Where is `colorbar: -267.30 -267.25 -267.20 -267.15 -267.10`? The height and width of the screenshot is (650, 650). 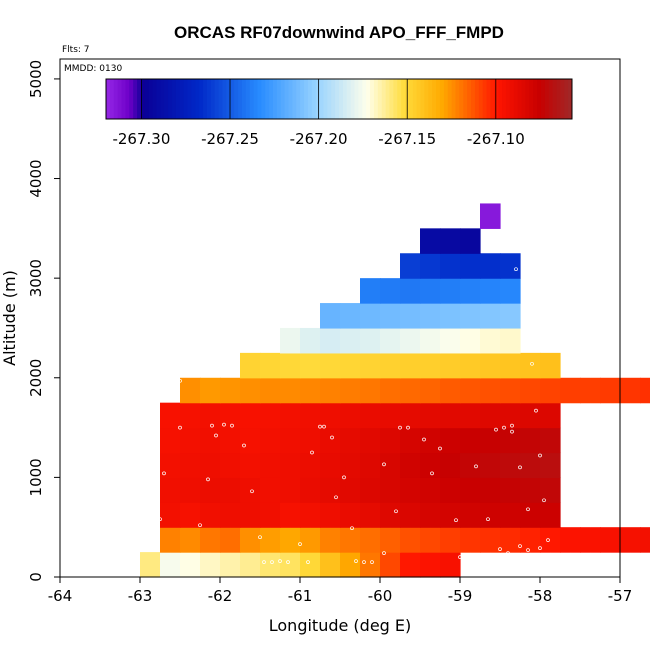 colorbar: -267.30 -267.25 -267.20 -267.15 -267.10 is located at coordinates (339, 113).